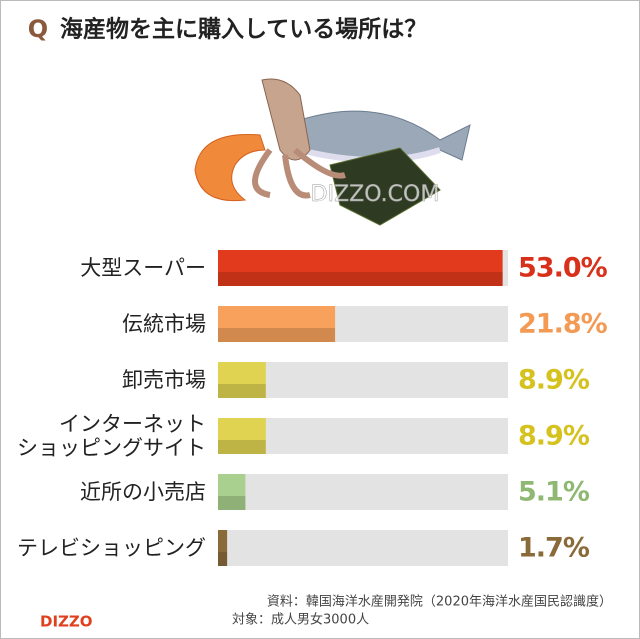 The width and height of the screenshot is (640, 639). I want to click on watermark: DIZZO.COM, so click(375, 194).